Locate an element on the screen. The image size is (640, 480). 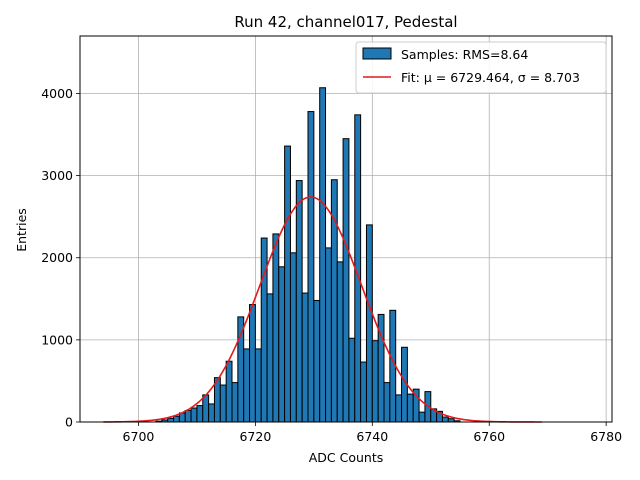
x-axis-label: ADC Counts is located at coordinates (346, 457).